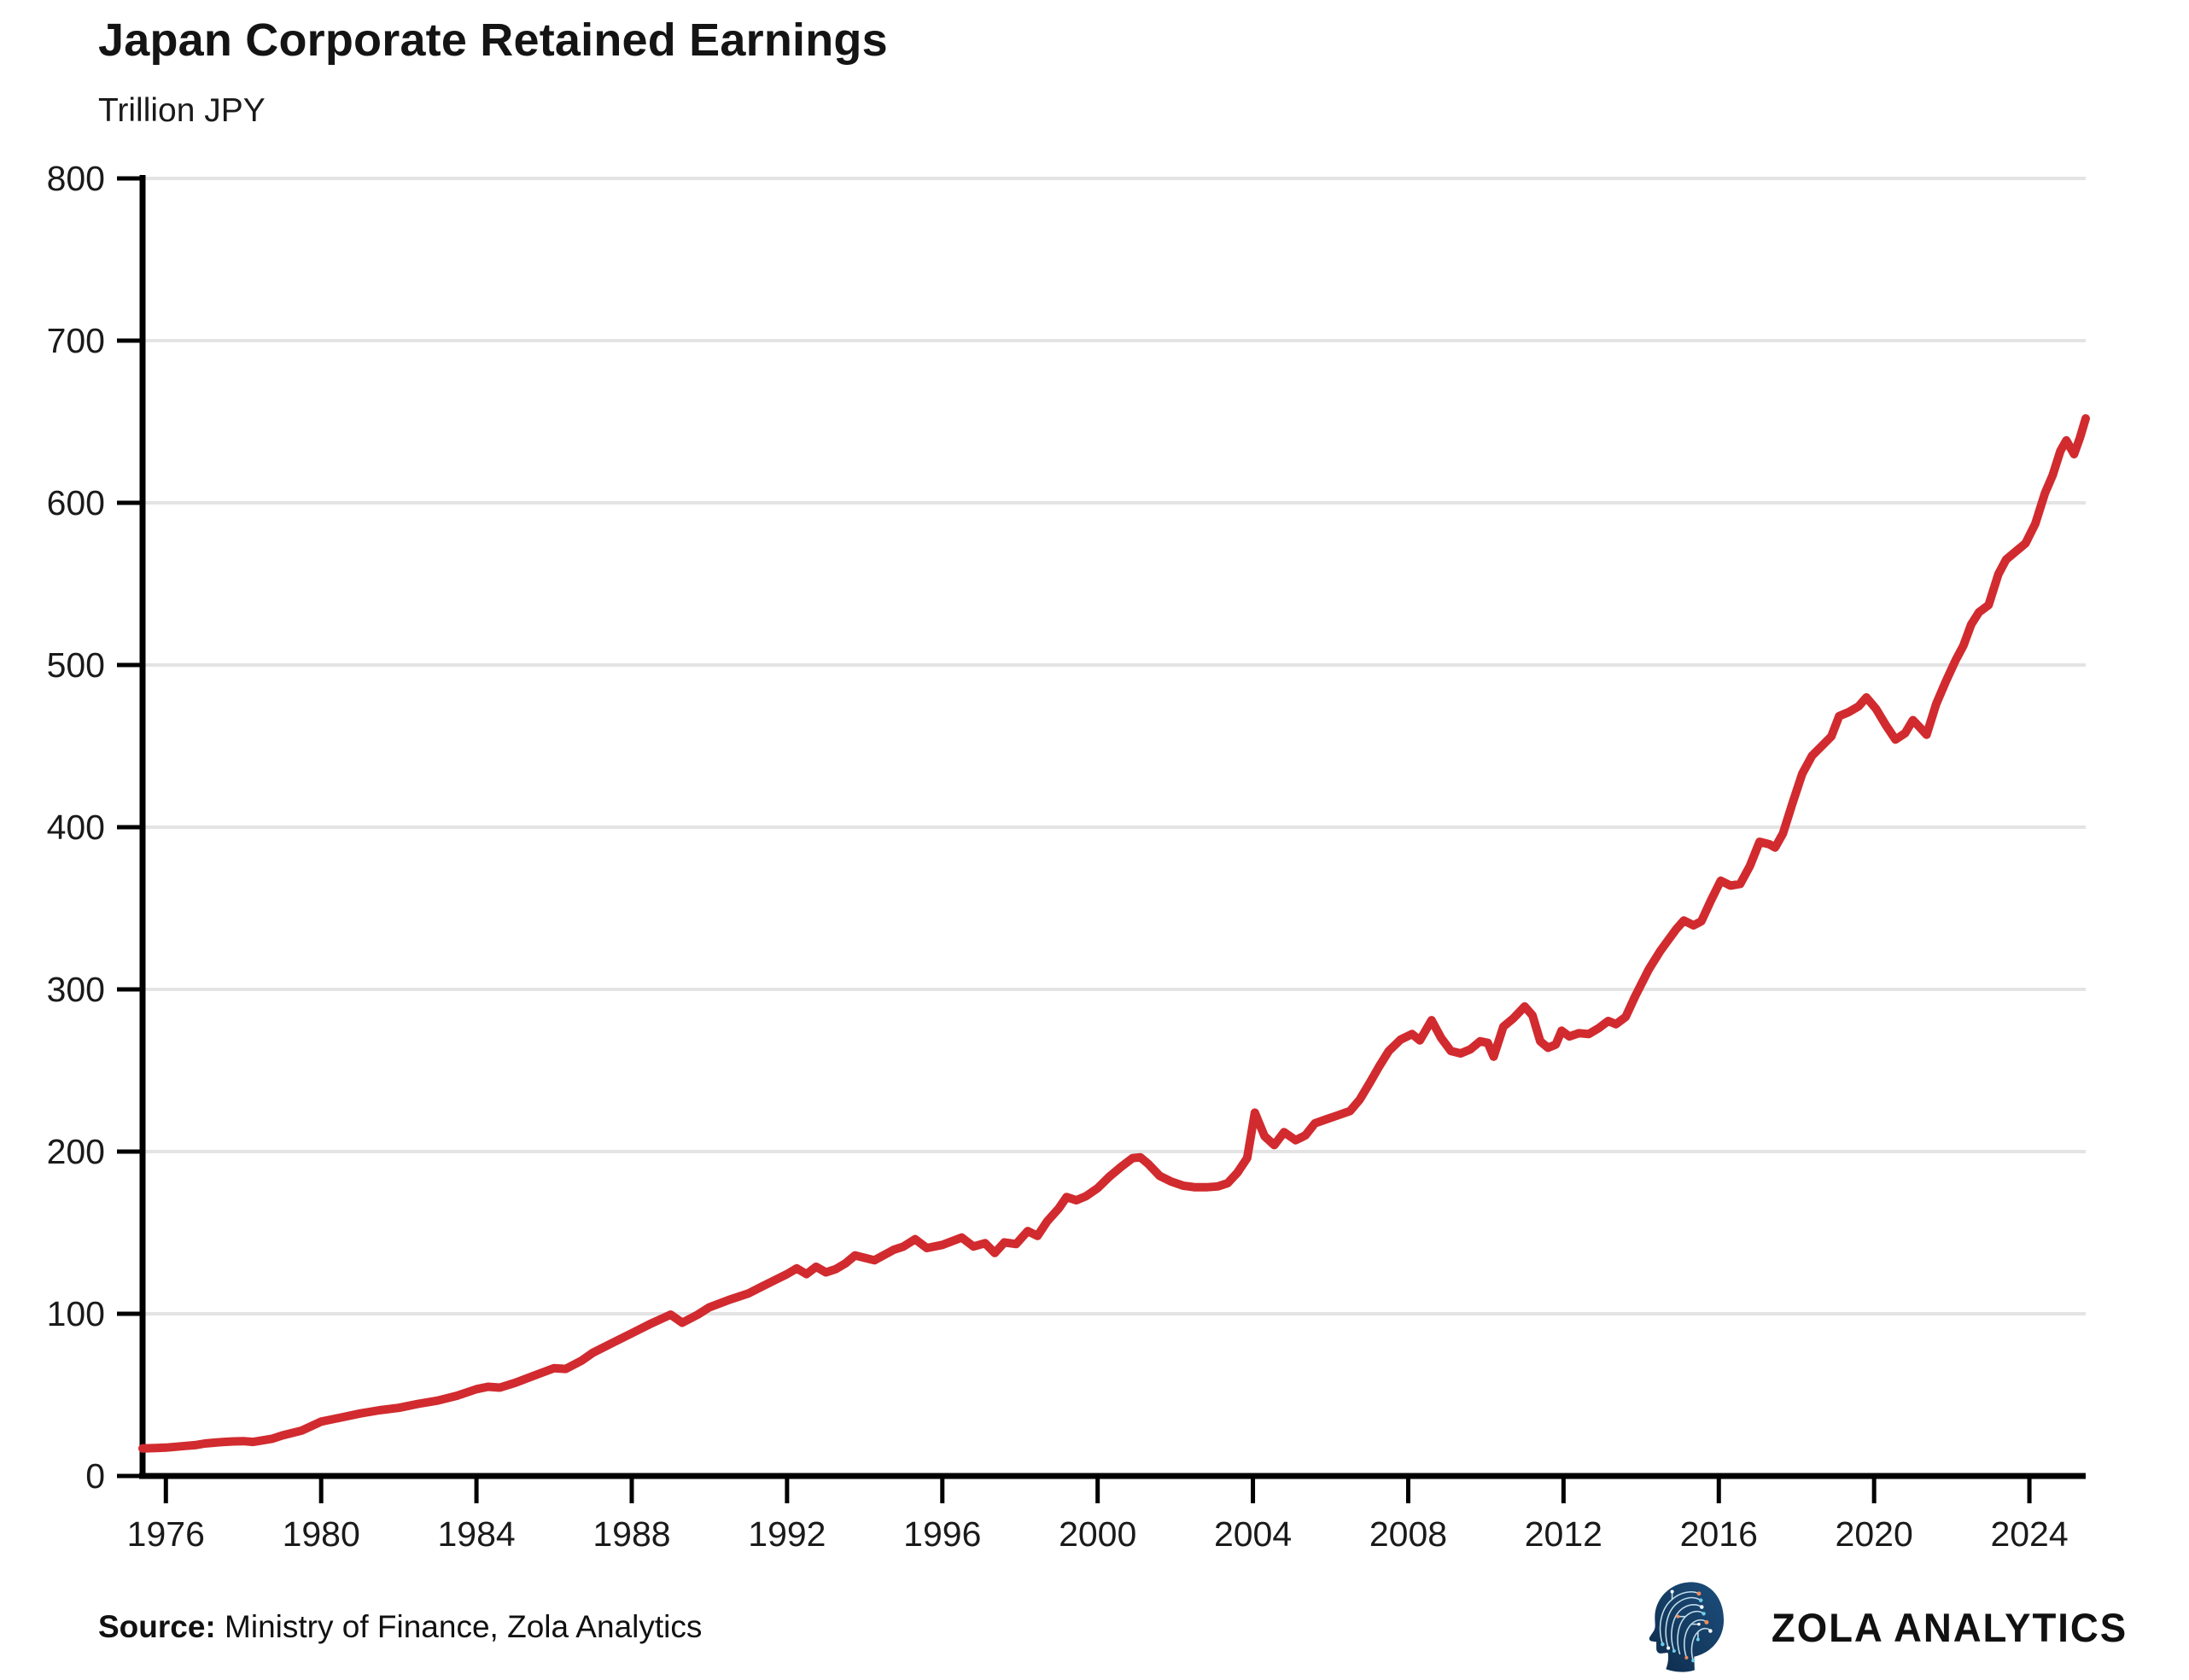  I want to click on x-tick-label-1996: 1996, so click(942, 1534).